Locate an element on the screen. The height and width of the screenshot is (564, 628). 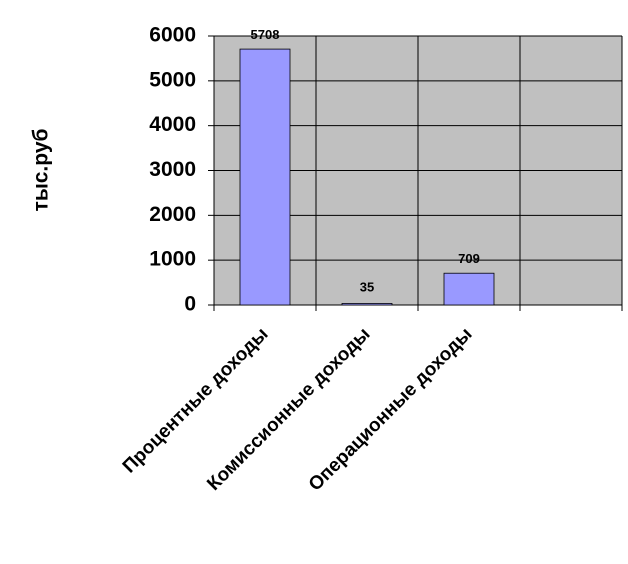
y-tick-label: 5000 is located at coordinates (172, 79).